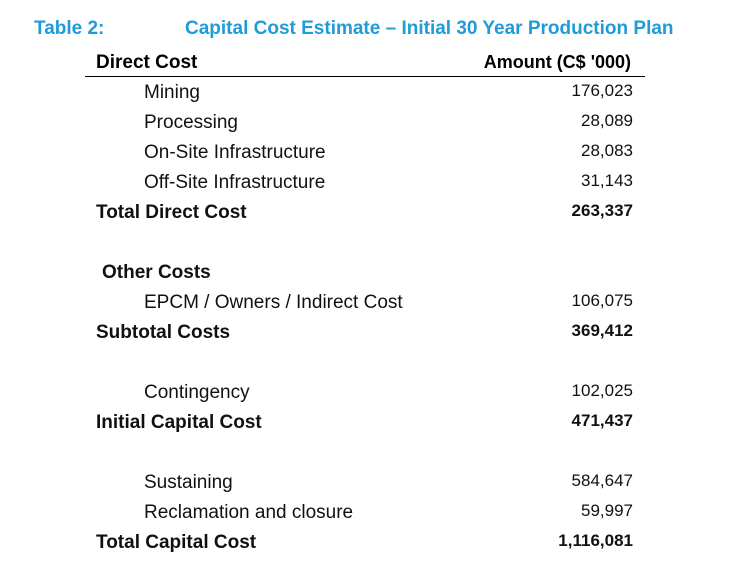  Describe the element at coordinates (602, 330) in the screenshot. I see `total-amount: 369,412` at that location.